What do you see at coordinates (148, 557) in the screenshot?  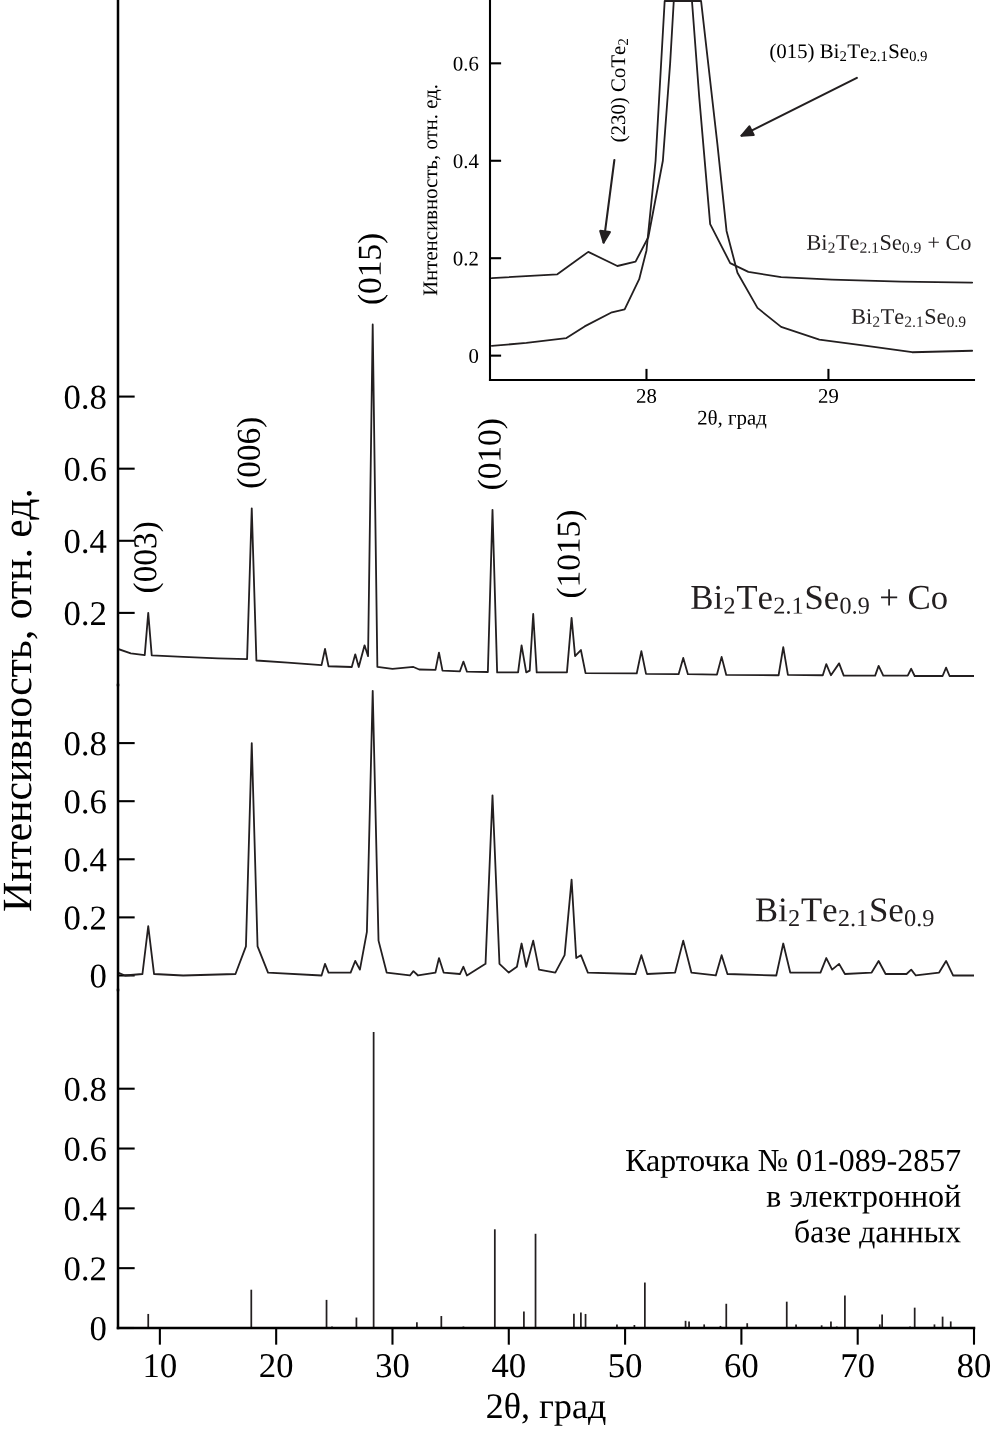 I see `annotation: (003)` at bounding box center [148, 557].